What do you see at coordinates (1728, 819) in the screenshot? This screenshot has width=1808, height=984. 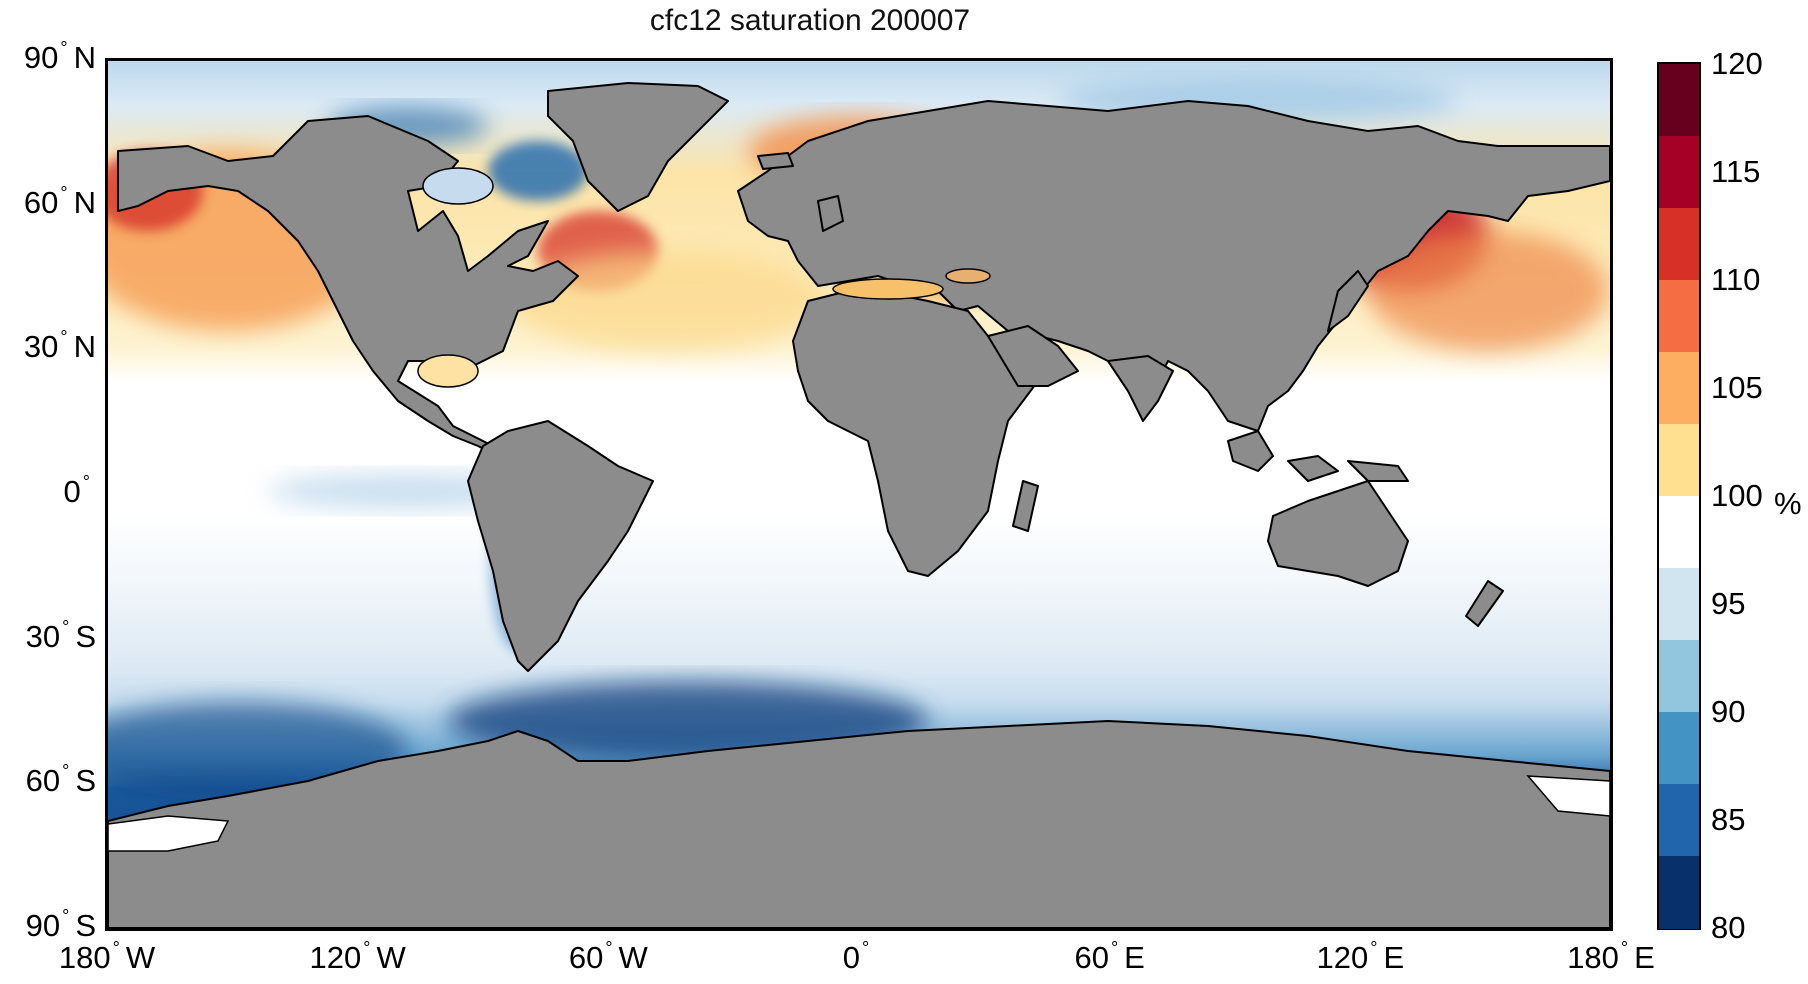 I see `colorbar-tick-label: 85` at bounding box center [1728, 819].